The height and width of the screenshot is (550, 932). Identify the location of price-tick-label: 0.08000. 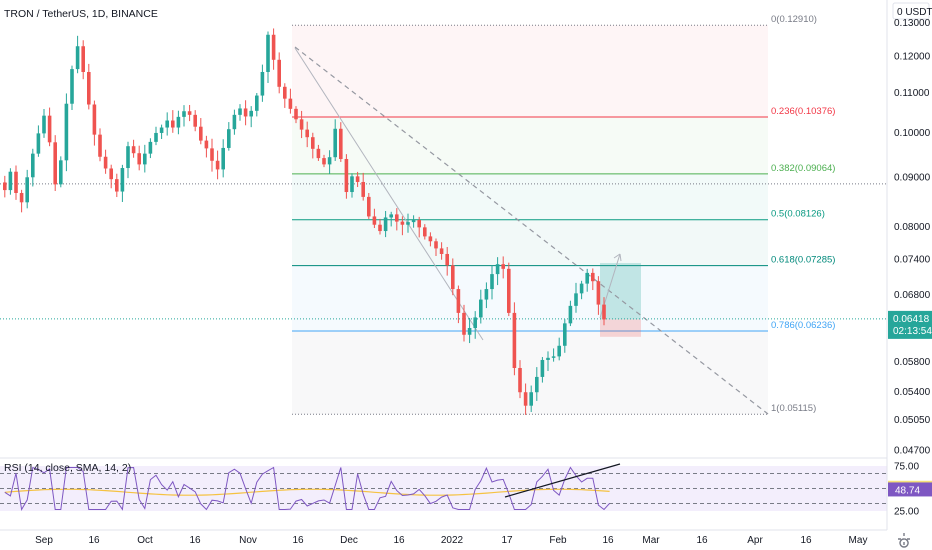
(912, 227).